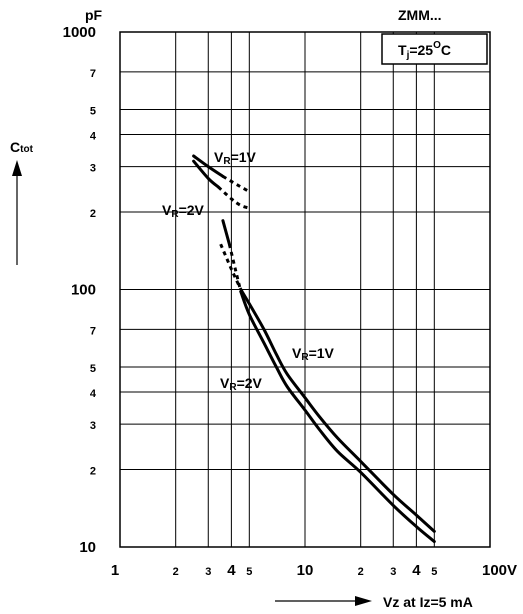 The height and width of the screenshot is (614, 523). Describe the element at coordinates (83, 290) in the screenshot. I see `y-tick-label: 100` at that location.